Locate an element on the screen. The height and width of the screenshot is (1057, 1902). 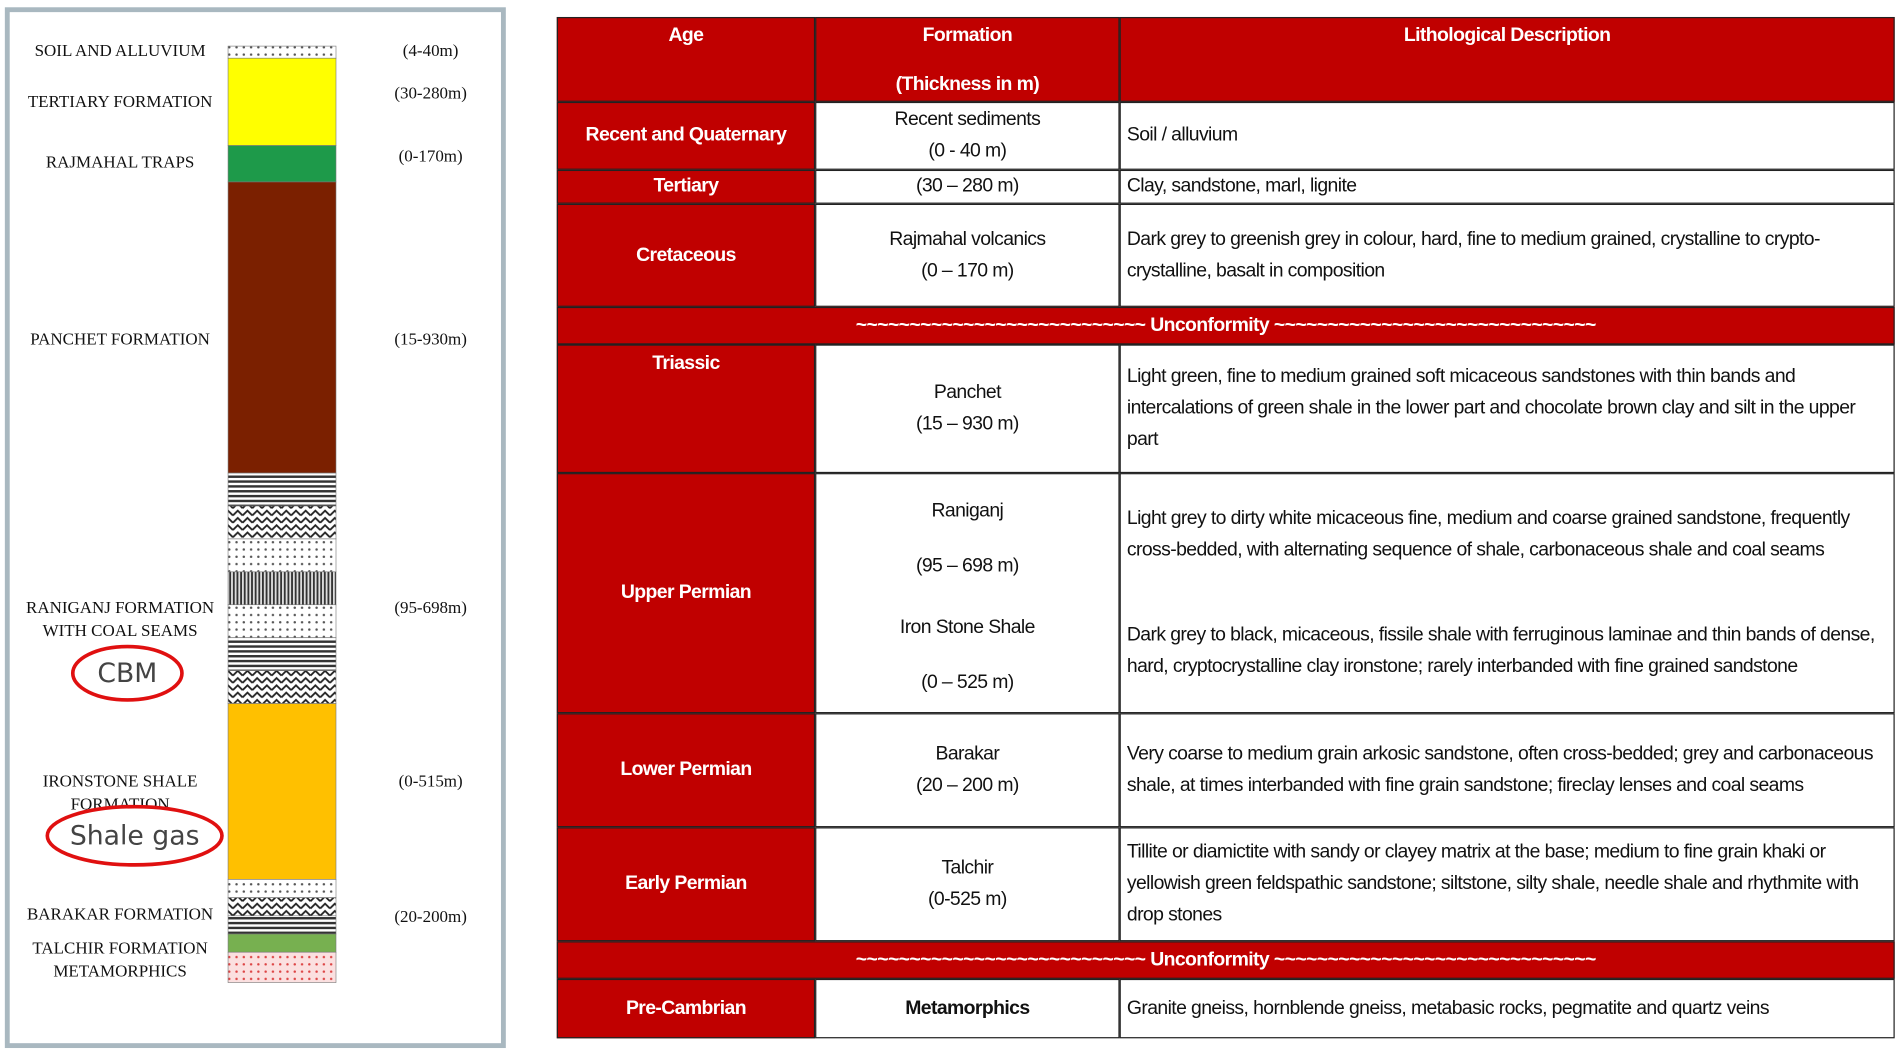
age-cell: Pre-Cambrian is located at coordinates (686, 1008).